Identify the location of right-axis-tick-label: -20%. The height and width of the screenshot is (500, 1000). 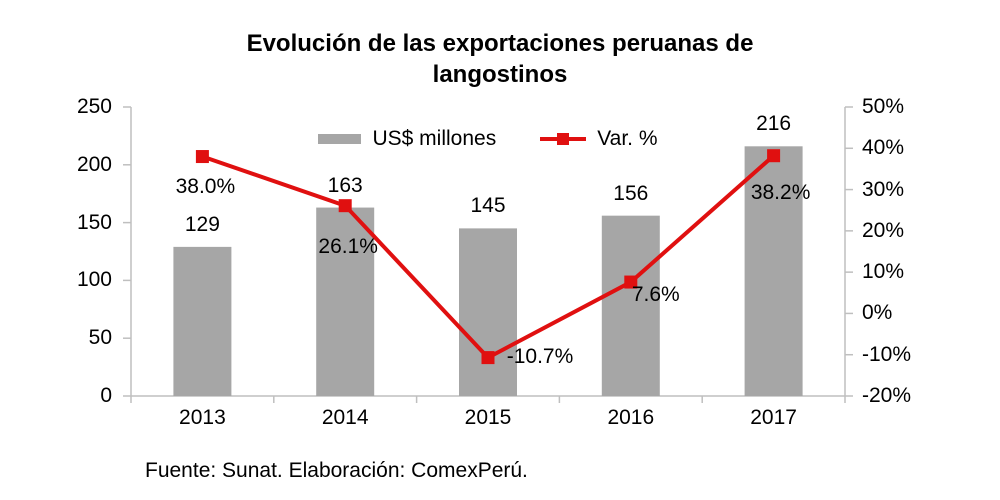
(887, 395).